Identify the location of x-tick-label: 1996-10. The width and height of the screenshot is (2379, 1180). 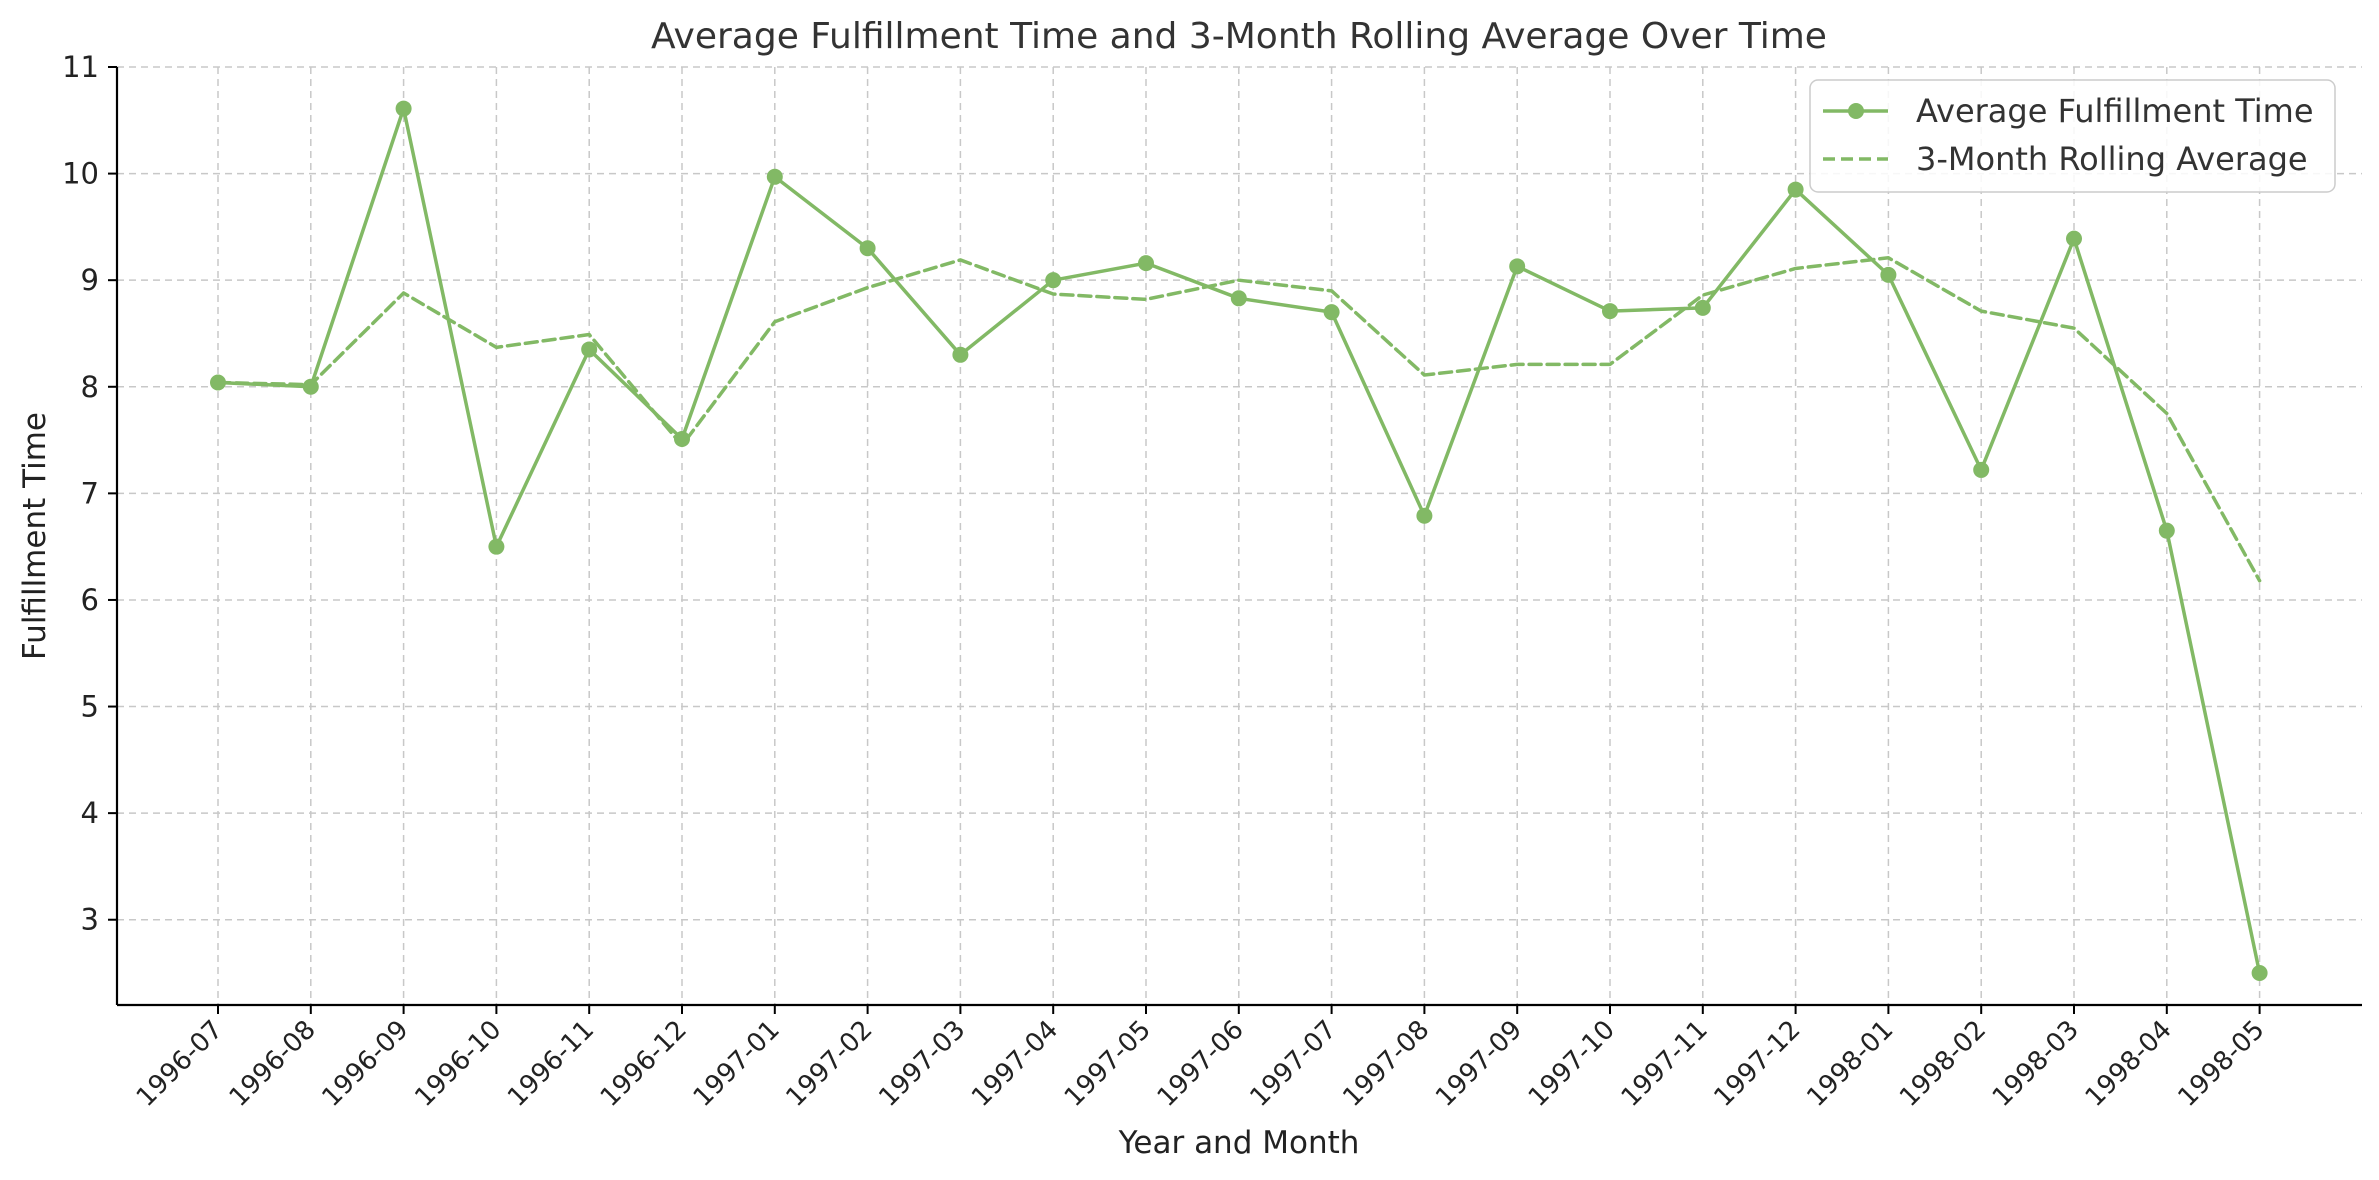
(458, 1064).